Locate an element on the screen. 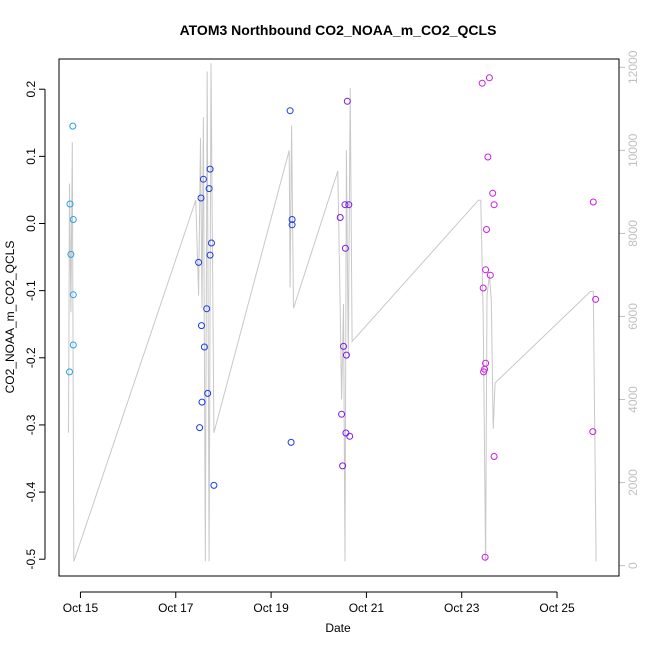  x-tick-label: Oct 23 is located at coordinates (462, 608).